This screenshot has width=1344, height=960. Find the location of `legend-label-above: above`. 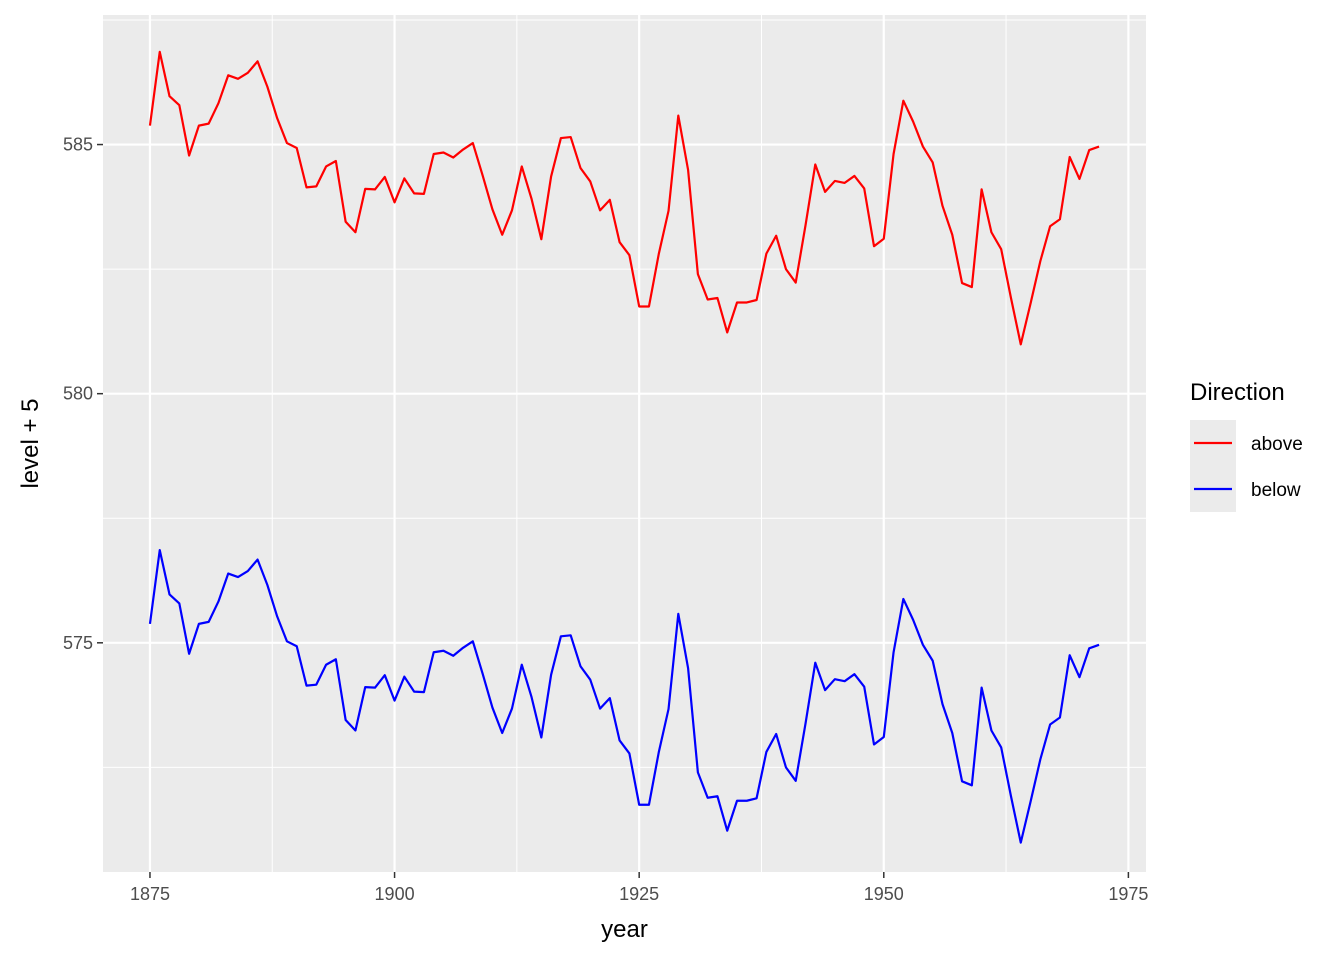

legend-label-above: above is located at coordinates (1277, 444).